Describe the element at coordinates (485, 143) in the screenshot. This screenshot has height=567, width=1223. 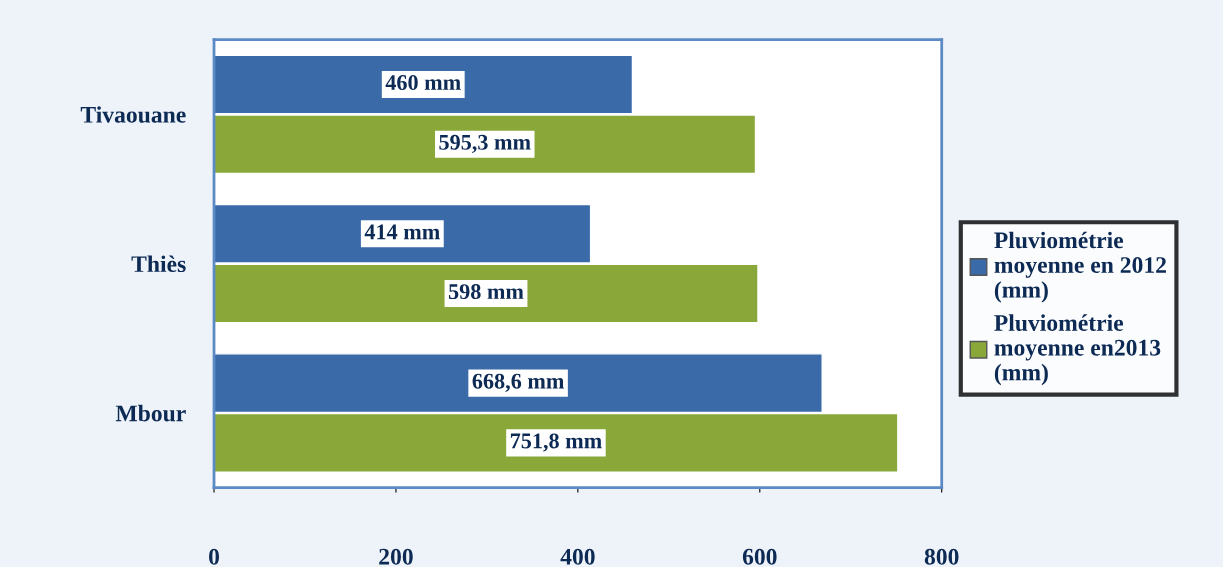
I see `data-label: 595,3 mm` at that location.